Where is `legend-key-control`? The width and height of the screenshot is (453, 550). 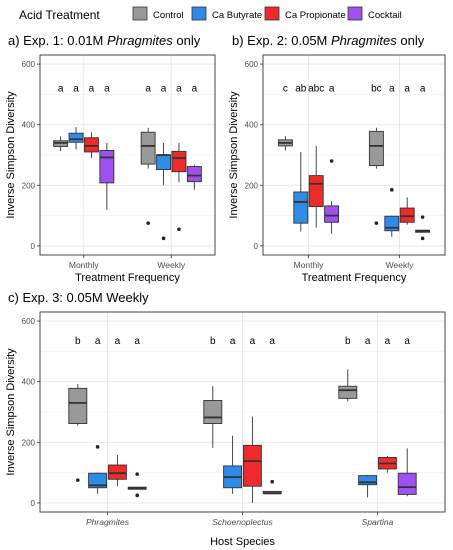
legend-key-control is located at coordinates (140, 13).